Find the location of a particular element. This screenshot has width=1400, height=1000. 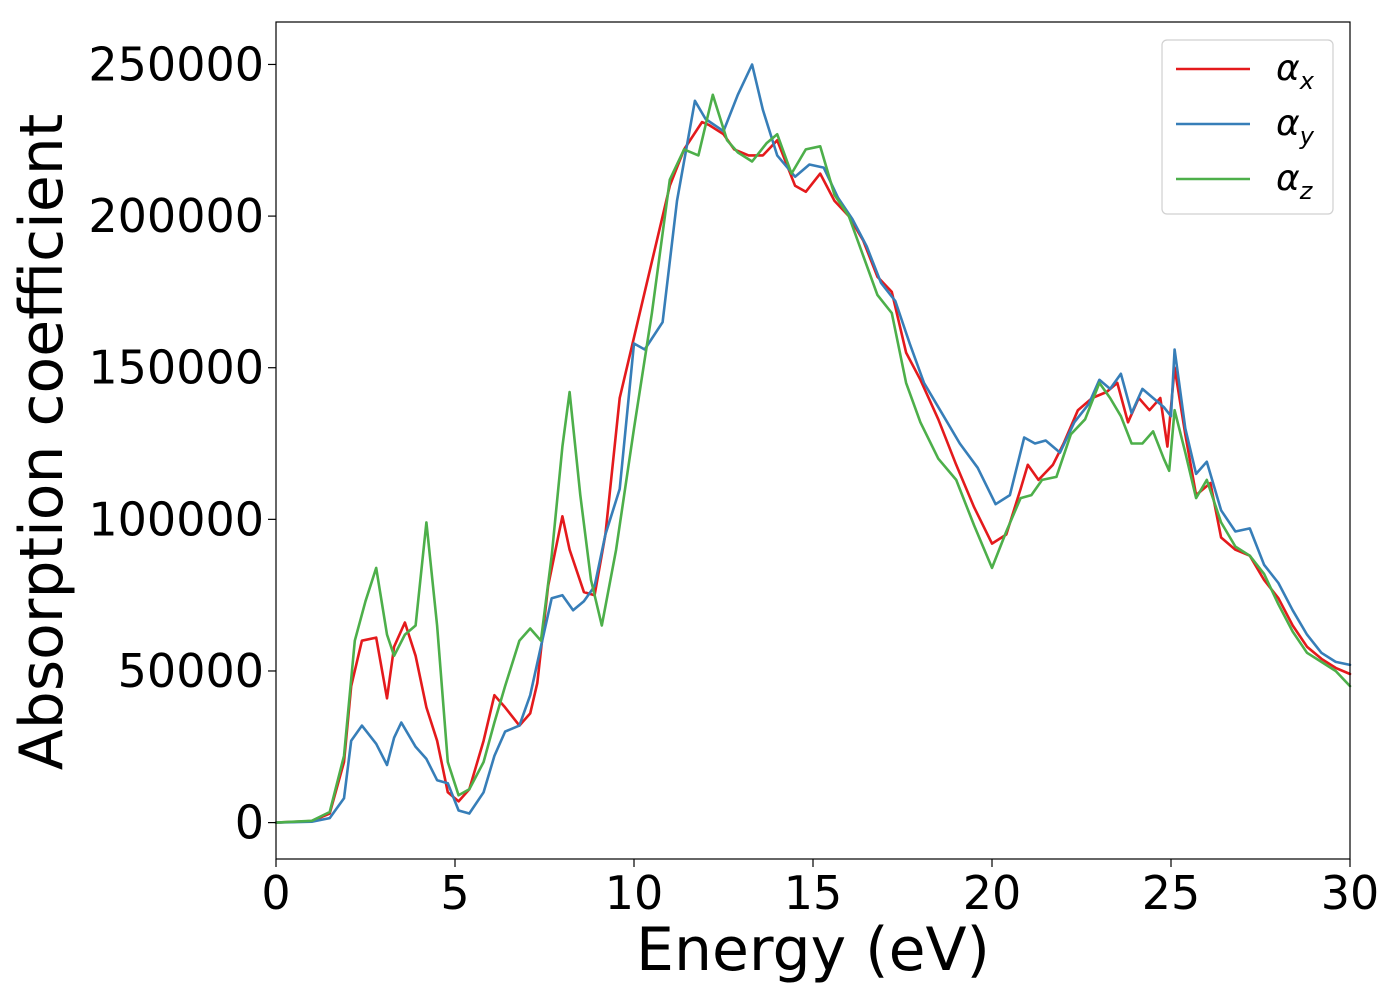

x-tick-label: 25 is located at coordinates (1171, 893).